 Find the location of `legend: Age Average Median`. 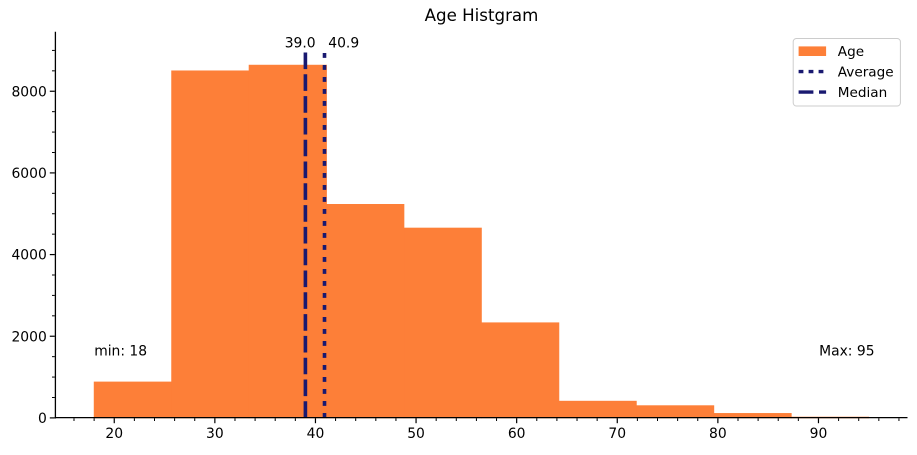

legend: Age Average Median is located at coordinates (846, 72).